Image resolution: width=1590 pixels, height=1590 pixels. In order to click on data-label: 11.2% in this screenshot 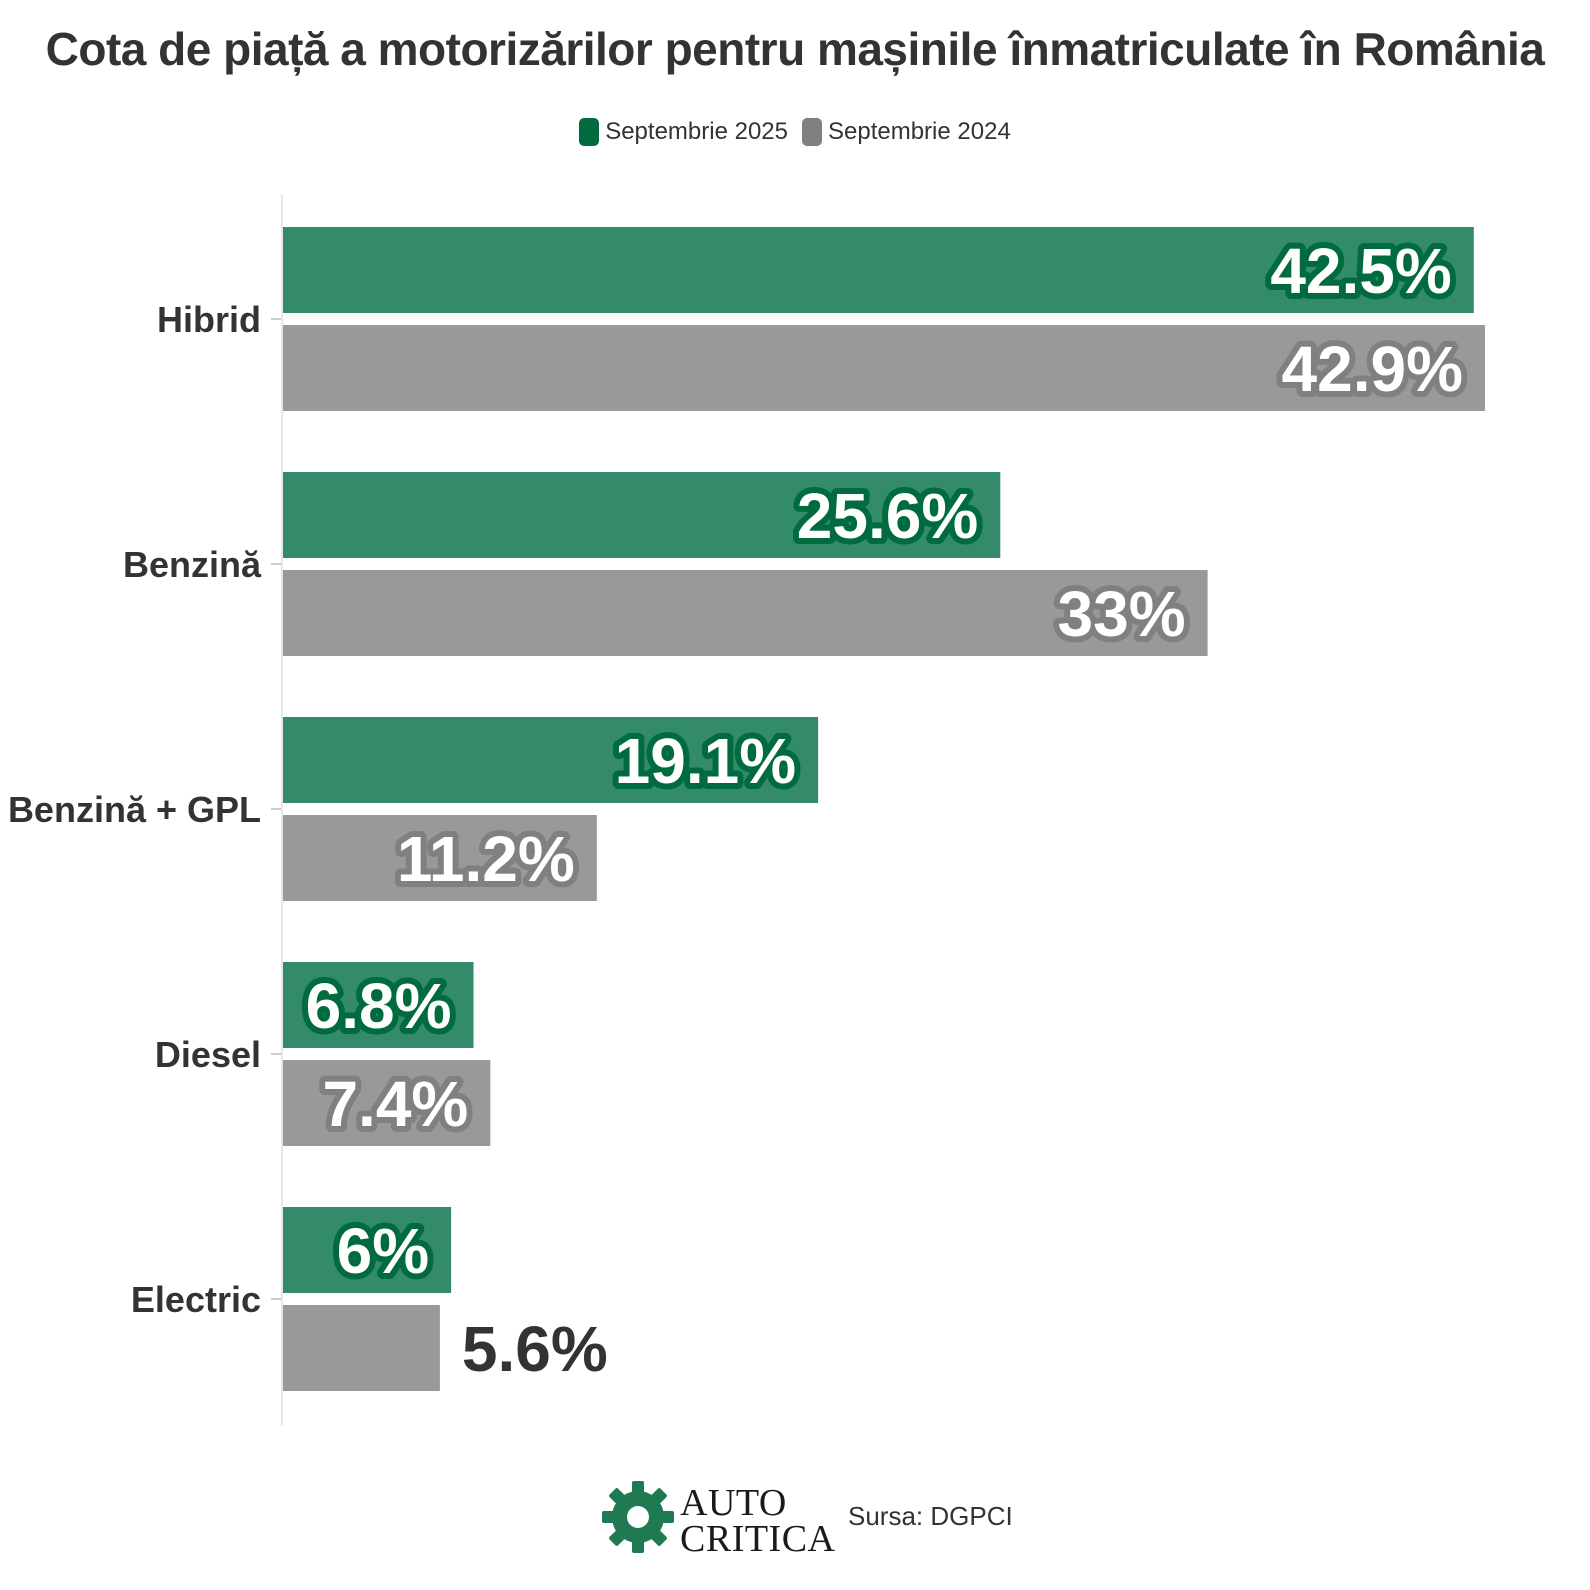, I will do `click(486, 859)`.